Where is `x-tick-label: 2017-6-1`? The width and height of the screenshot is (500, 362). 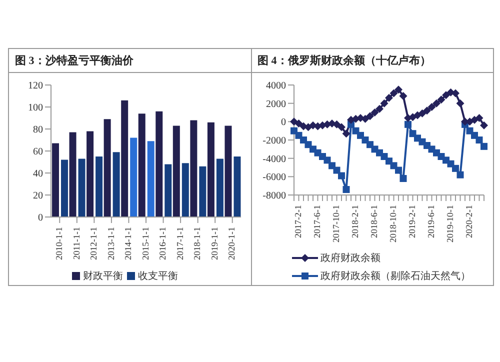
x-tick-label: 2017-6-1 is located at coordinates (317, 221).